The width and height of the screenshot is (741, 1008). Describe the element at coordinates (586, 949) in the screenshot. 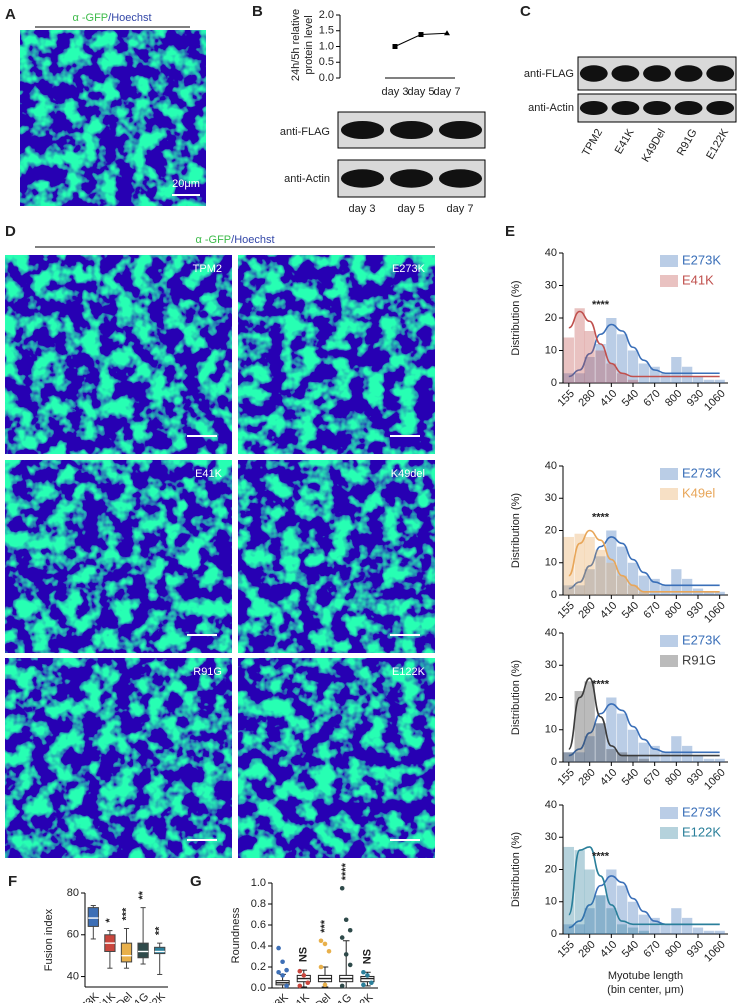

I see `x-tick-label: 280` at that location.